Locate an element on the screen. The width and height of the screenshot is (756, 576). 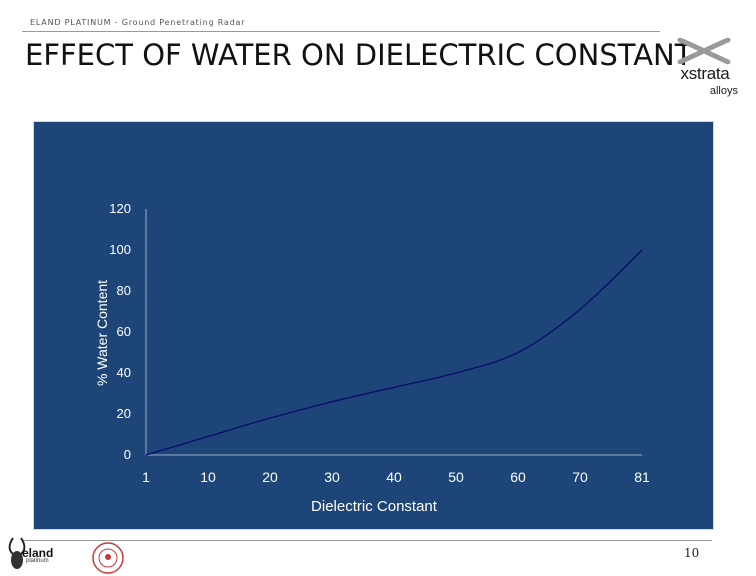
header-divider is located at coordinates (341, 31).